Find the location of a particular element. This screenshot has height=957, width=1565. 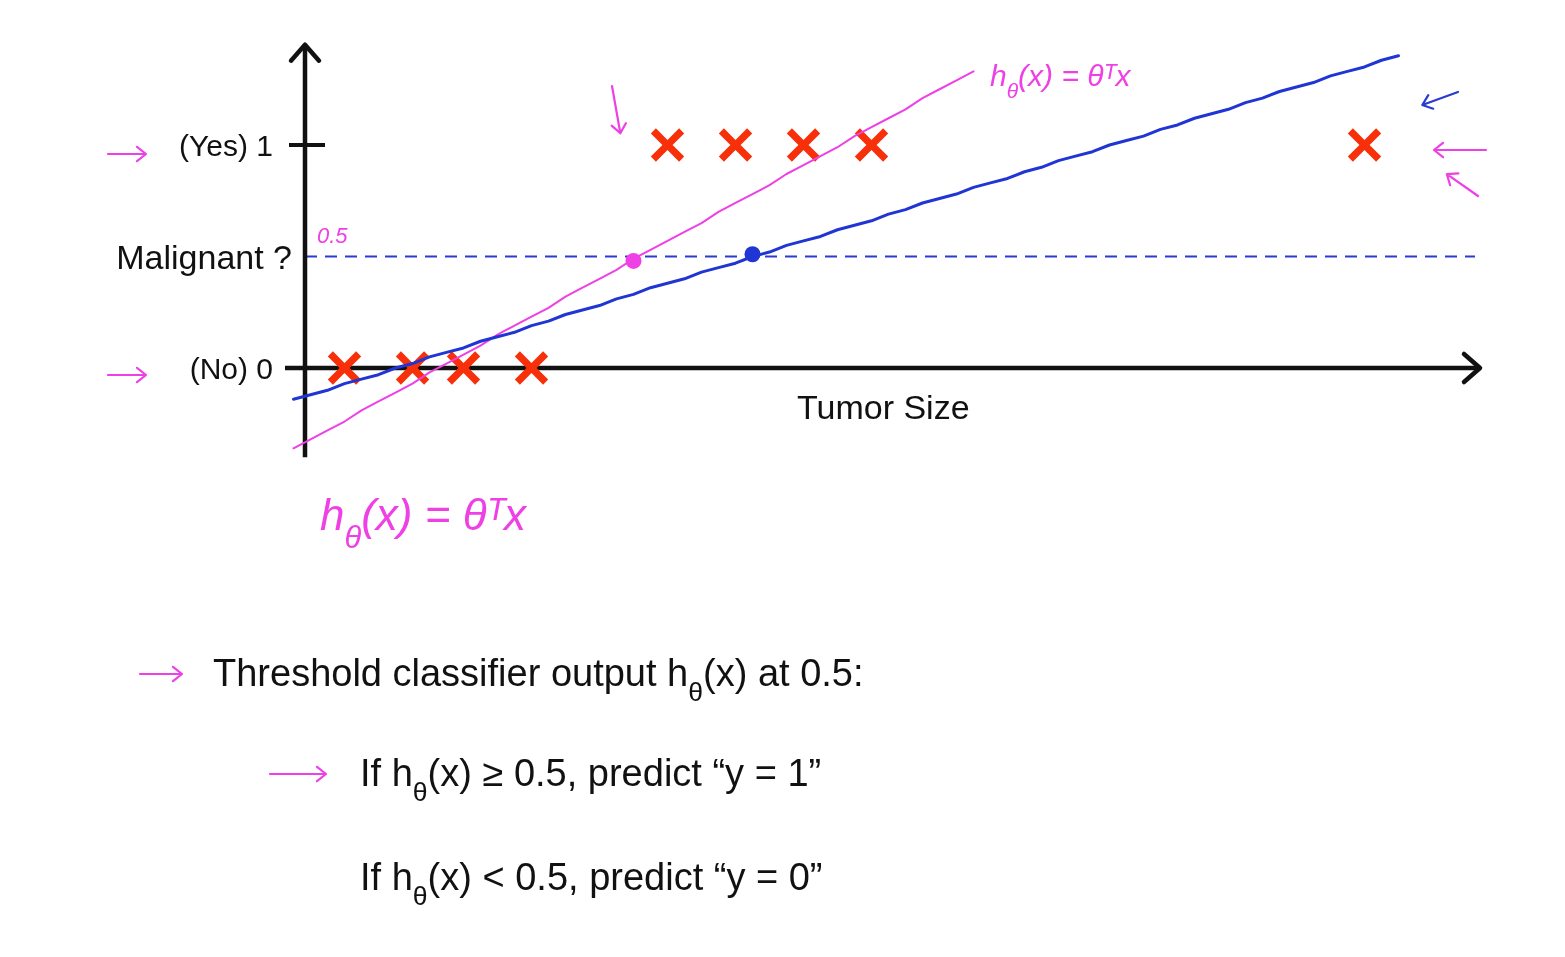

y-axis-title: Malignant ? is located at coordinates (204, 256).